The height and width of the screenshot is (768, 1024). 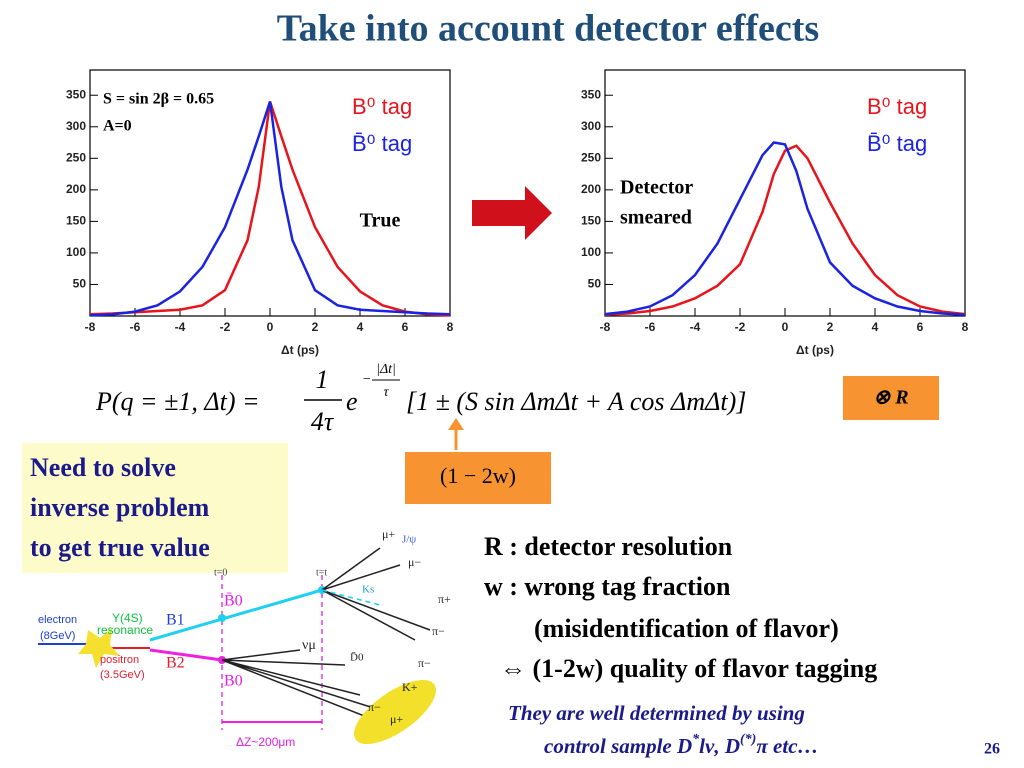 What do you see at coordinates (608, 546) in the screenshot?
I see `definition: R : detector resolution` at bounding box center [608, 546].